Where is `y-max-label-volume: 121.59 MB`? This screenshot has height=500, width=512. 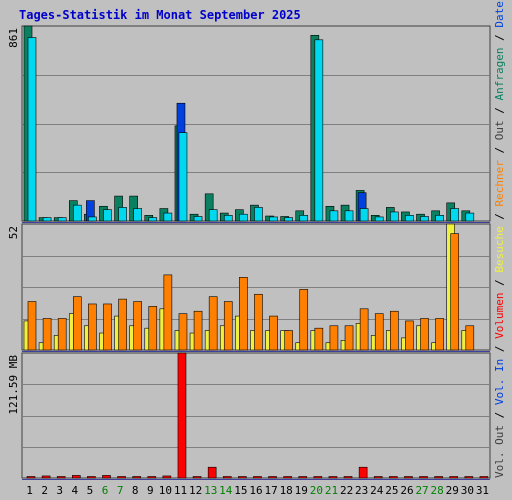
y-max-label-volume: 121.59 MB is located at coordinates (13, 385).